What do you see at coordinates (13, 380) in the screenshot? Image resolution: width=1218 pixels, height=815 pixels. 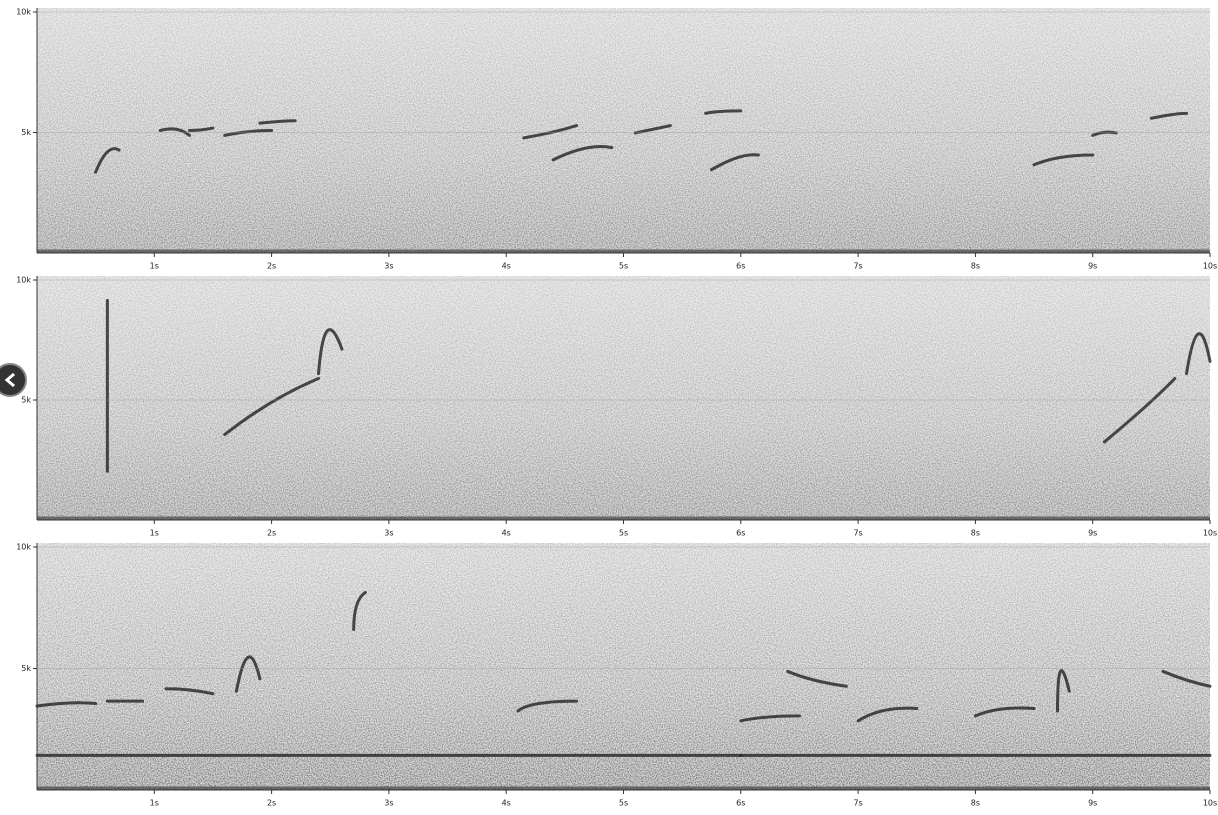 I see `nav-button` at bounding box center [13, 380].